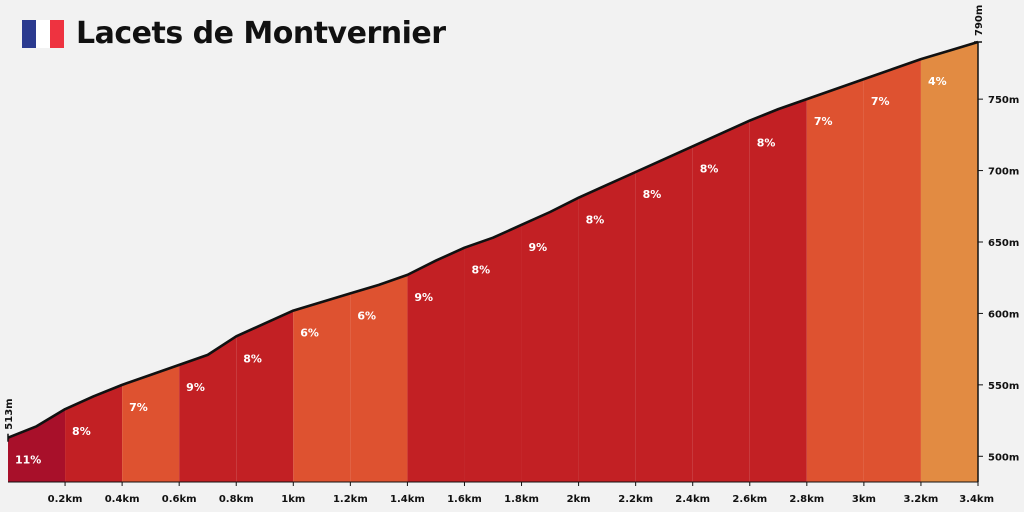 The image size is (1024, 512). I want to click on y-tick-label: 600m, so click(1003, 314).